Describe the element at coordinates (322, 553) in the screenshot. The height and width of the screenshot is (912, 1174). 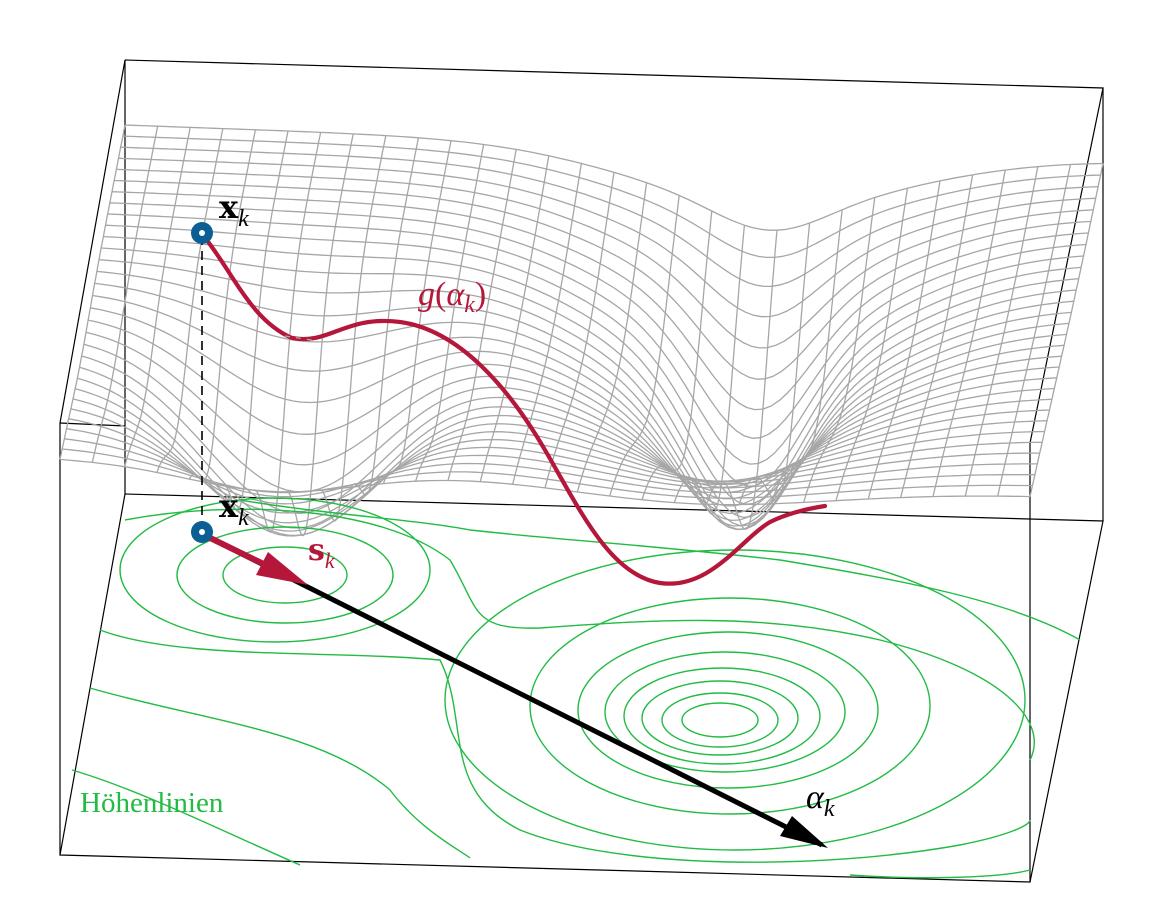
I see `s-k-label: sk` at that location.